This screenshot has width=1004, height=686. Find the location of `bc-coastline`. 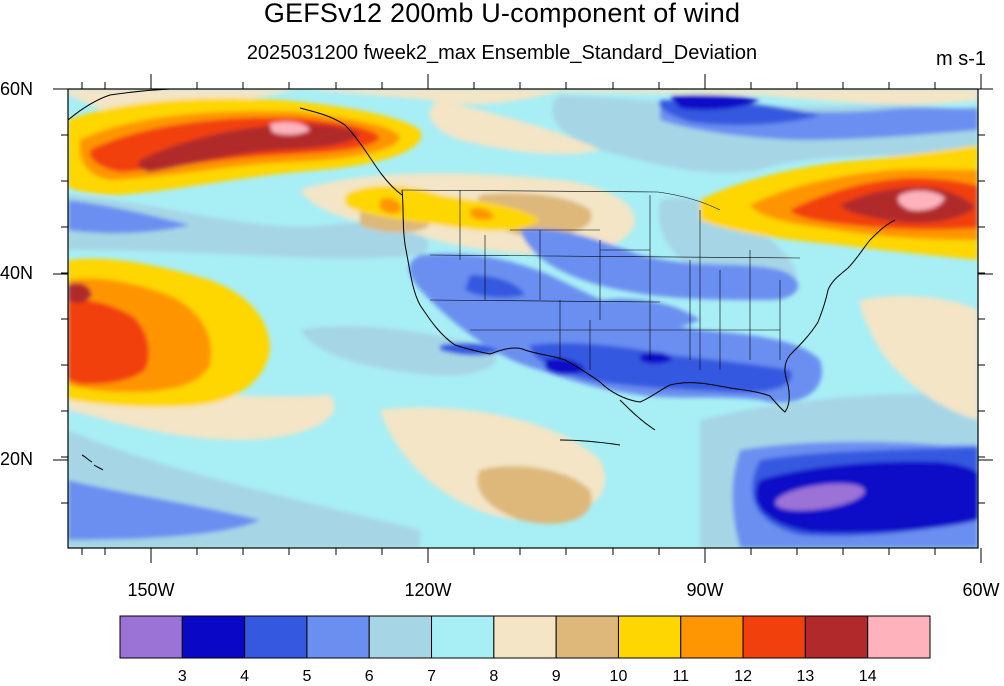

bc-coastline is located at coordinates (351, 151).